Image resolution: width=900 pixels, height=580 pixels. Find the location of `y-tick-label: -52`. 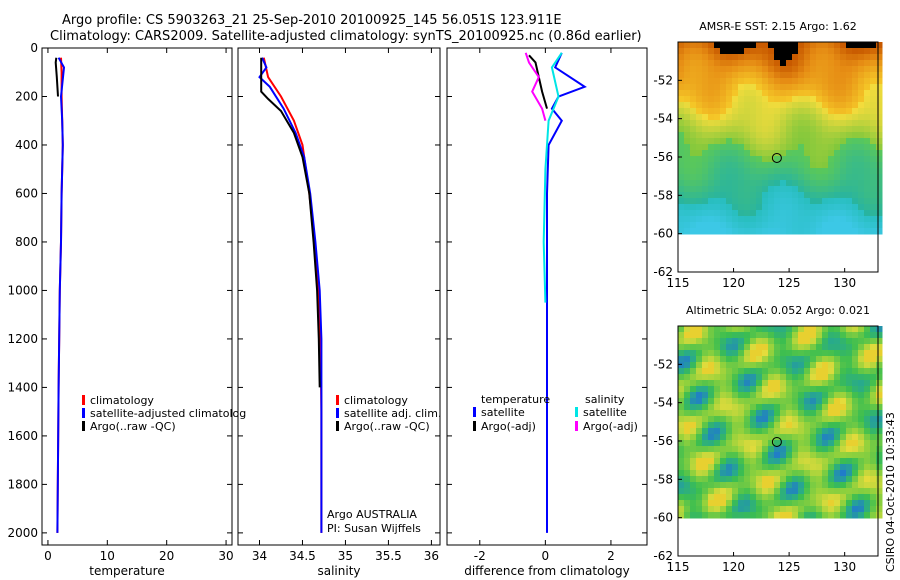

y-tick-label: -52 is located at coordinates (663, 364).